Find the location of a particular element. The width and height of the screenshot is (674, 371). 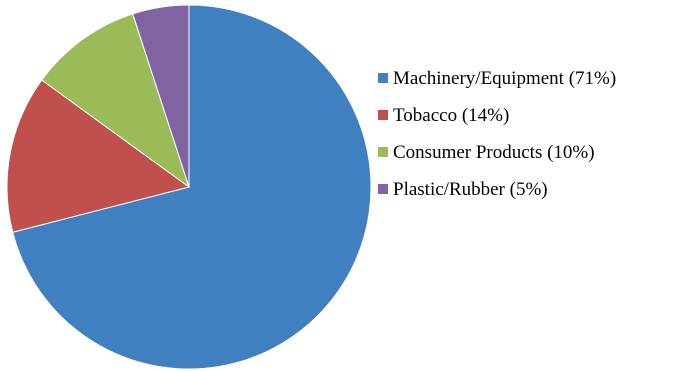

legend-item-3: Plastic/Rubber (5%) is located at coordinates (463, 189).